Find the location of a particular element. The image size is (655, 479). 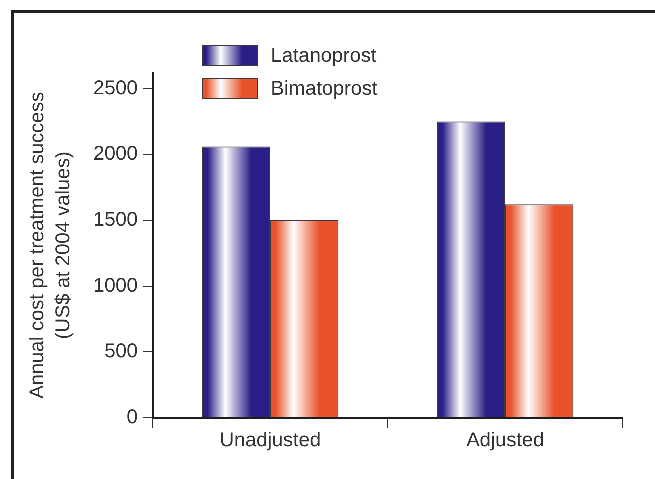

legend-label: Latanoprost is located at coordinates (324, 56).